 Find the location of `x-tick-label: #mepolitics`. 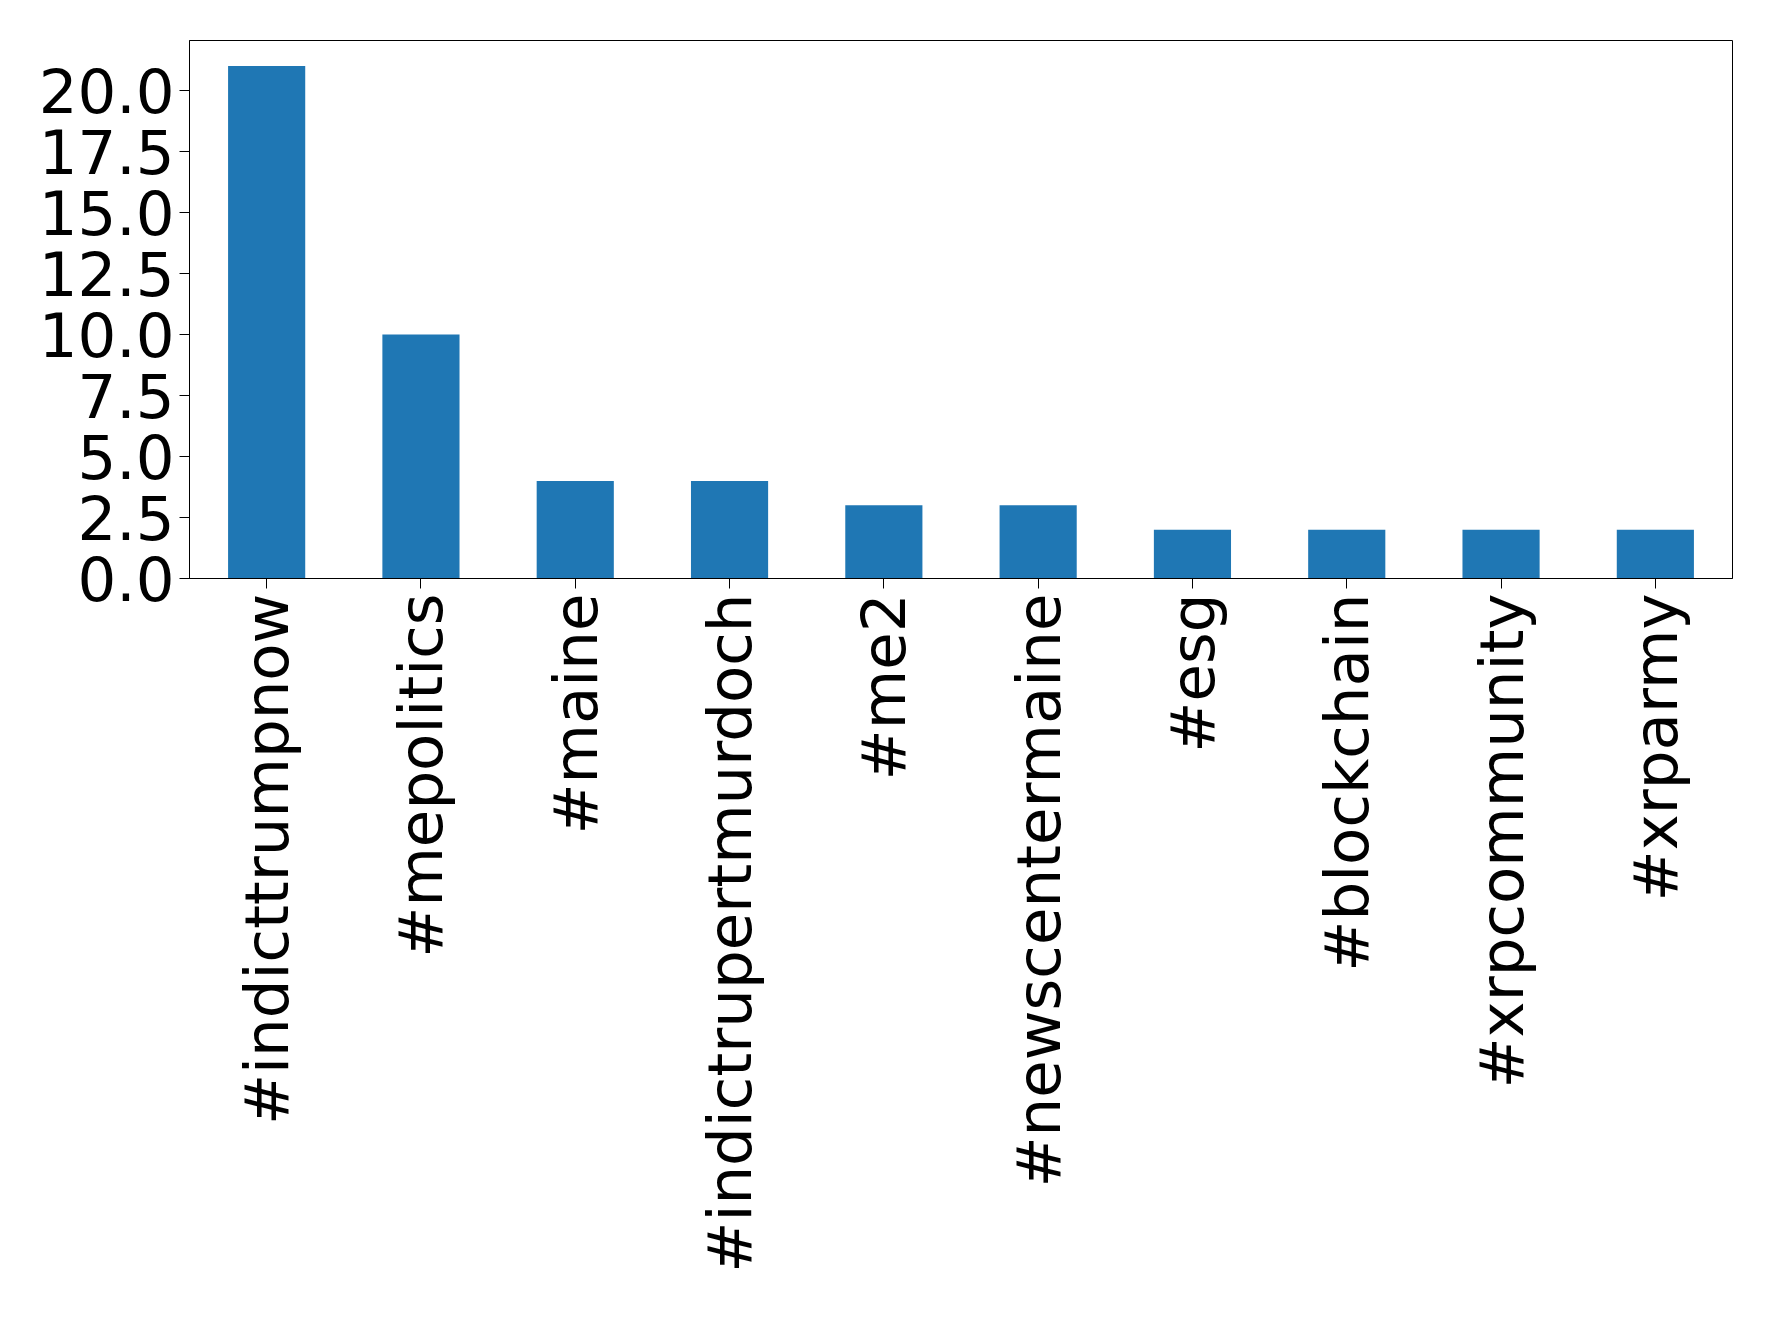

x-tick-label: #mepolitics is located at coordinates (421, 775).